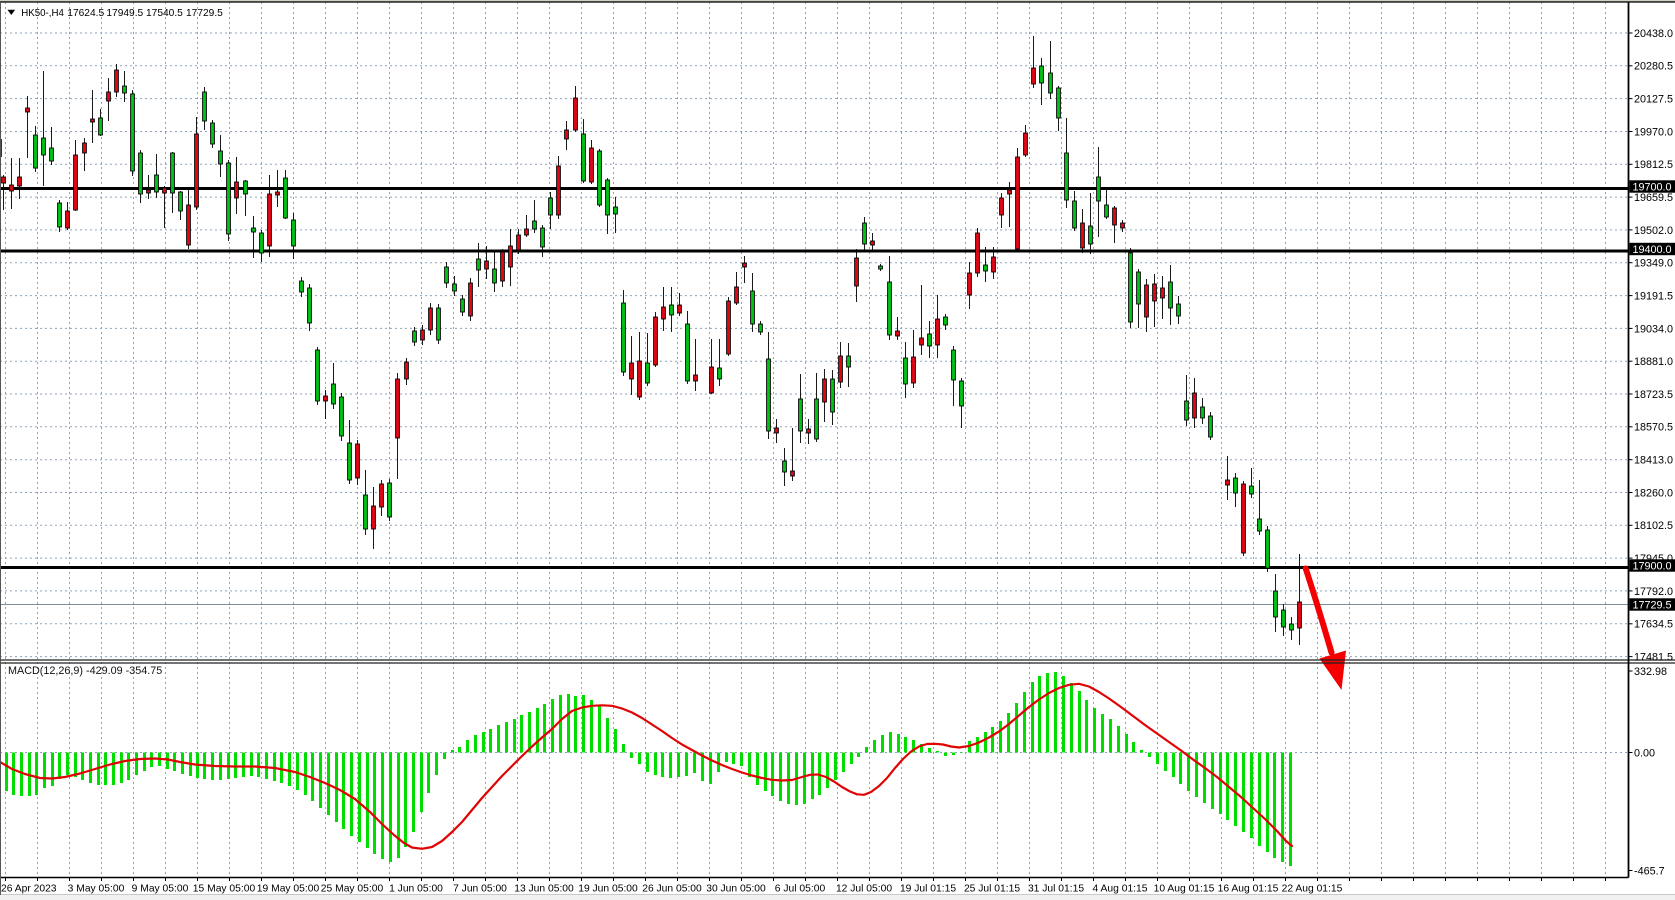 The image size is (1675, 900). What do you see at coordinates (992, 889) in the screenshot?
I see `svg-text: 25 Jul 01:15` at bounding box center [992, 889].